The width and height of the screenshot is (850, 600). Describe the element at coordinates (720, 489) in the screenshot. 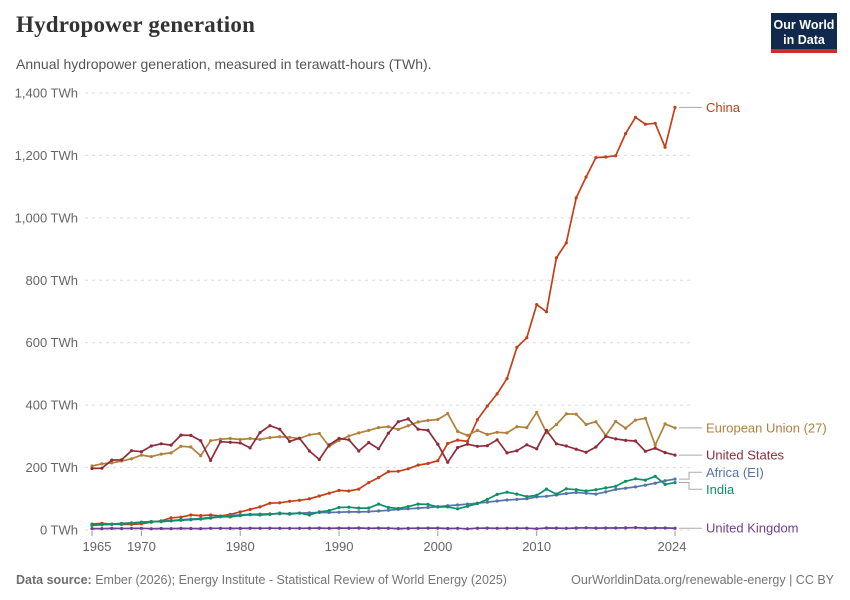

I see `legend-label-india: India` at that location.